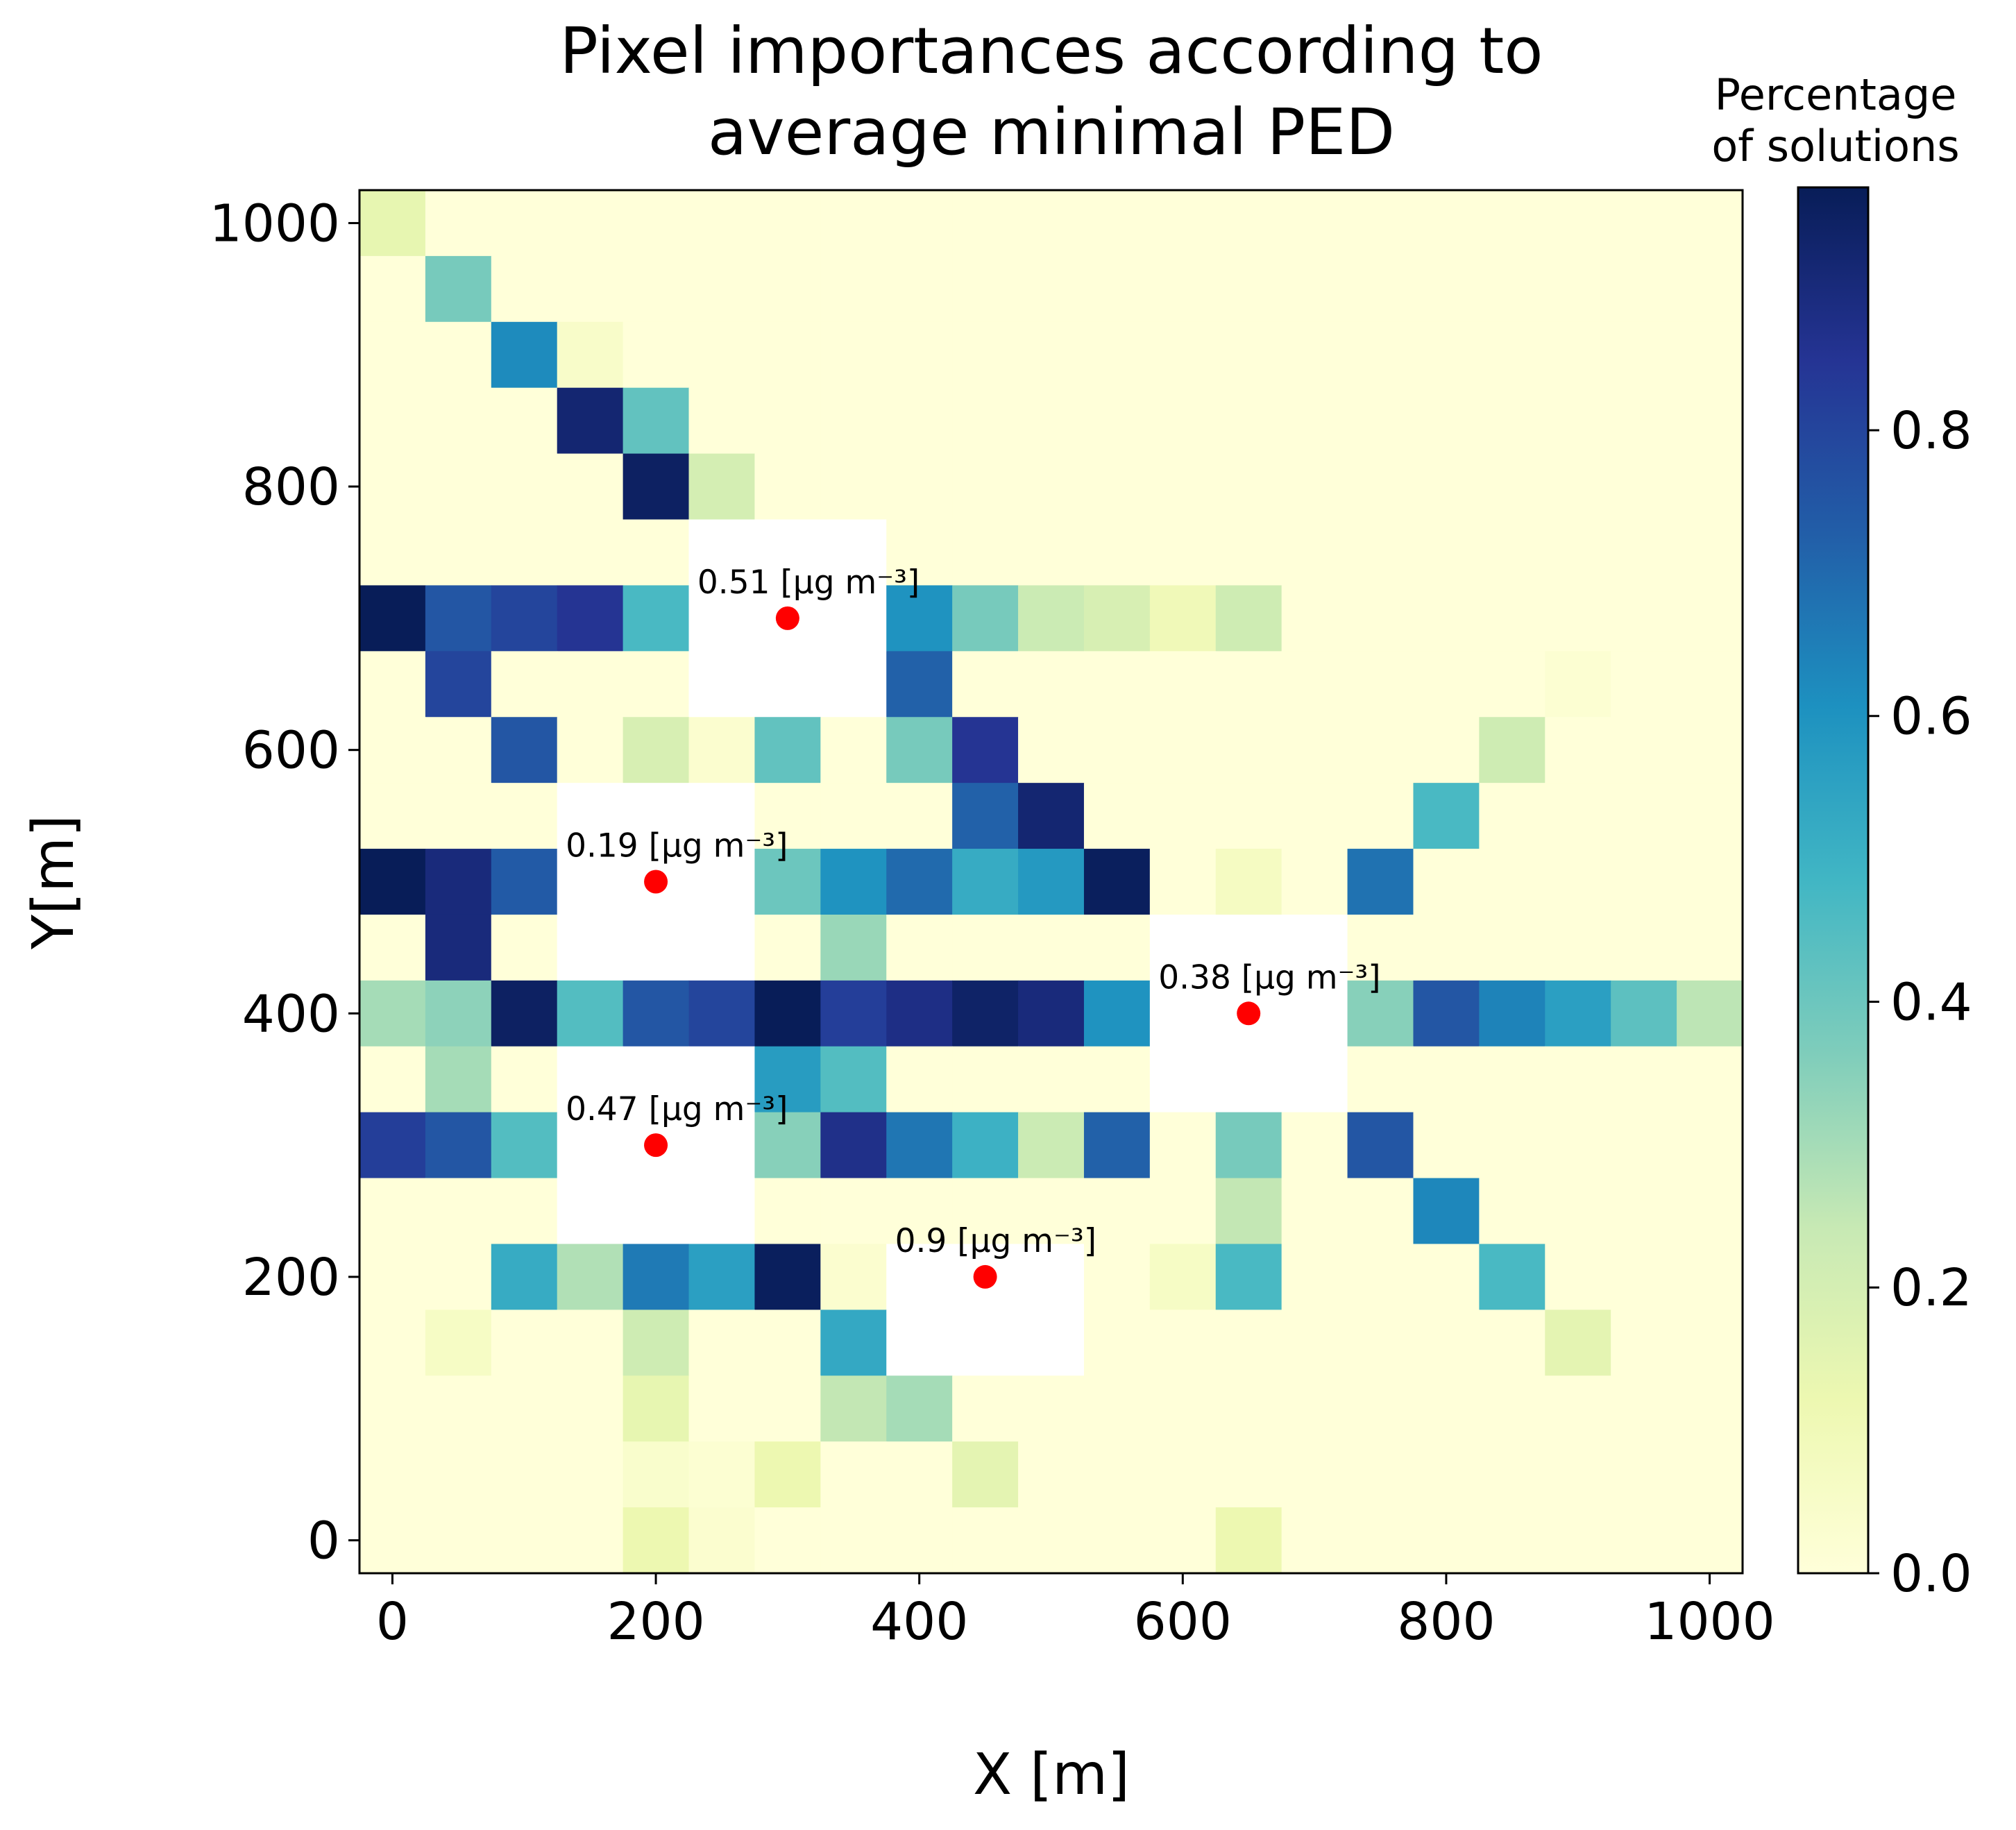 The height and width of the screenshot is (1830, 2016). I want to click on y-tick-label: 0, so click(323, 1541).